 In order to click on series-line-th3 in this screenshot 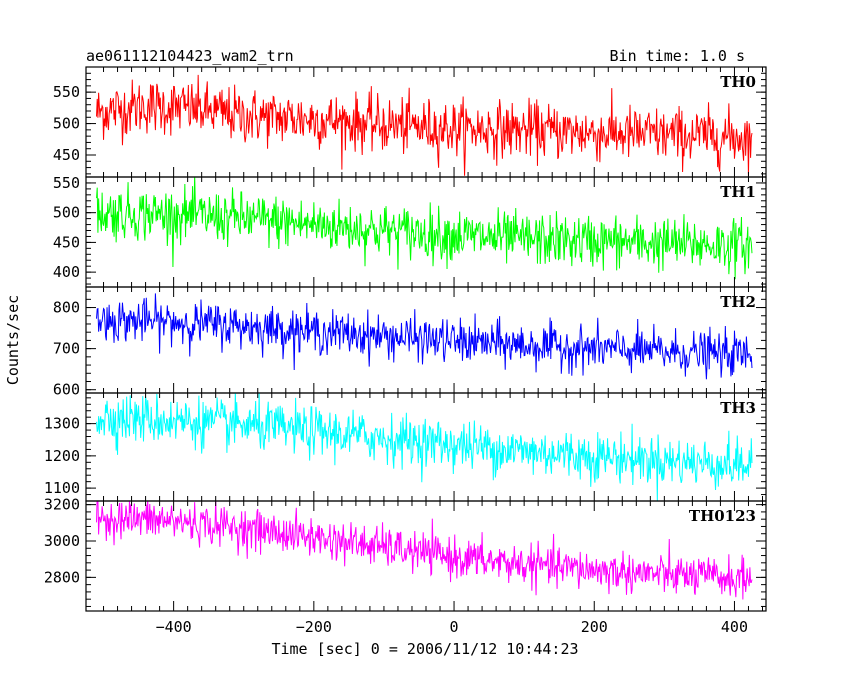, I will do `click(424, 447)`.